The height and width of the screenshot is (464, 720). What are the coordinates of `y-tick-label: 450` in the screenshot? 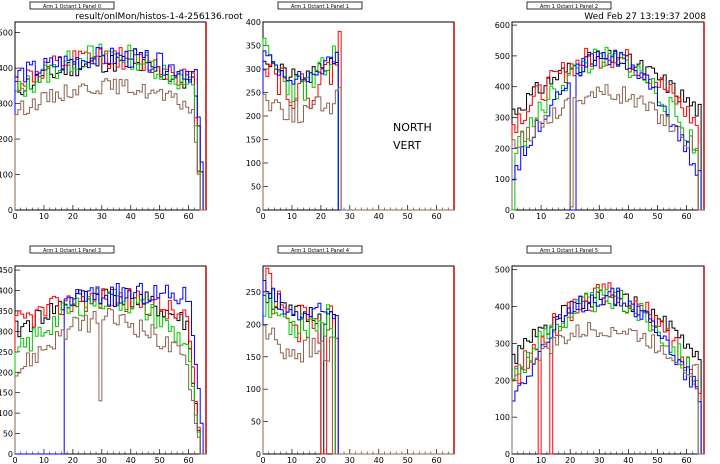 It's located at (6, 270).